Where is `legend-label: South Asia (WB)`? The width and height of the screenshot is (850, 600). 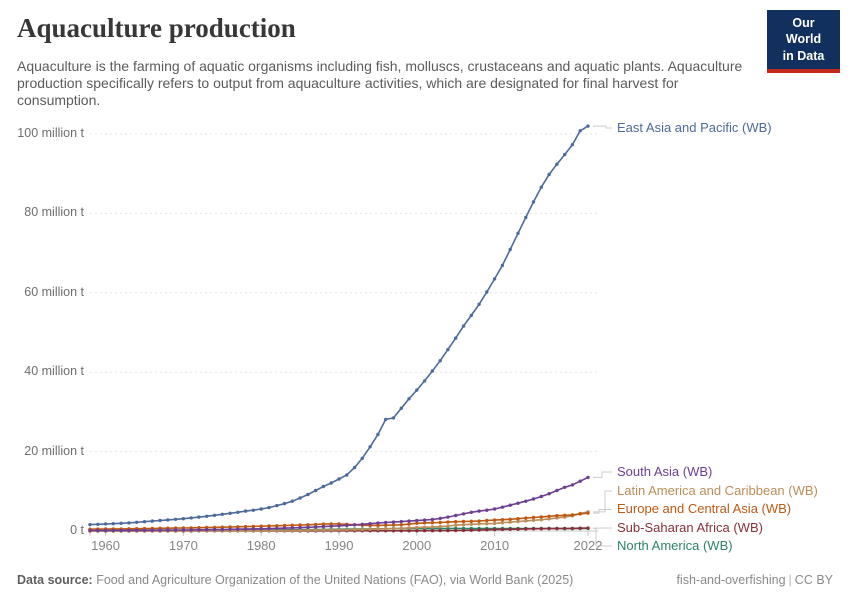 legend-label: South Asia (WB) is located at coordinates (665, 471).